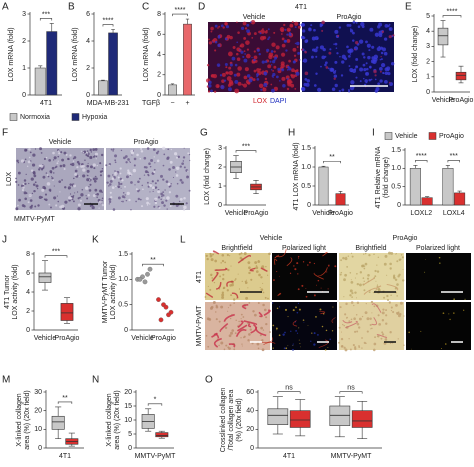 The image size is (474, 467). I want to click on column-label: Vehicle, so click(60, 142).